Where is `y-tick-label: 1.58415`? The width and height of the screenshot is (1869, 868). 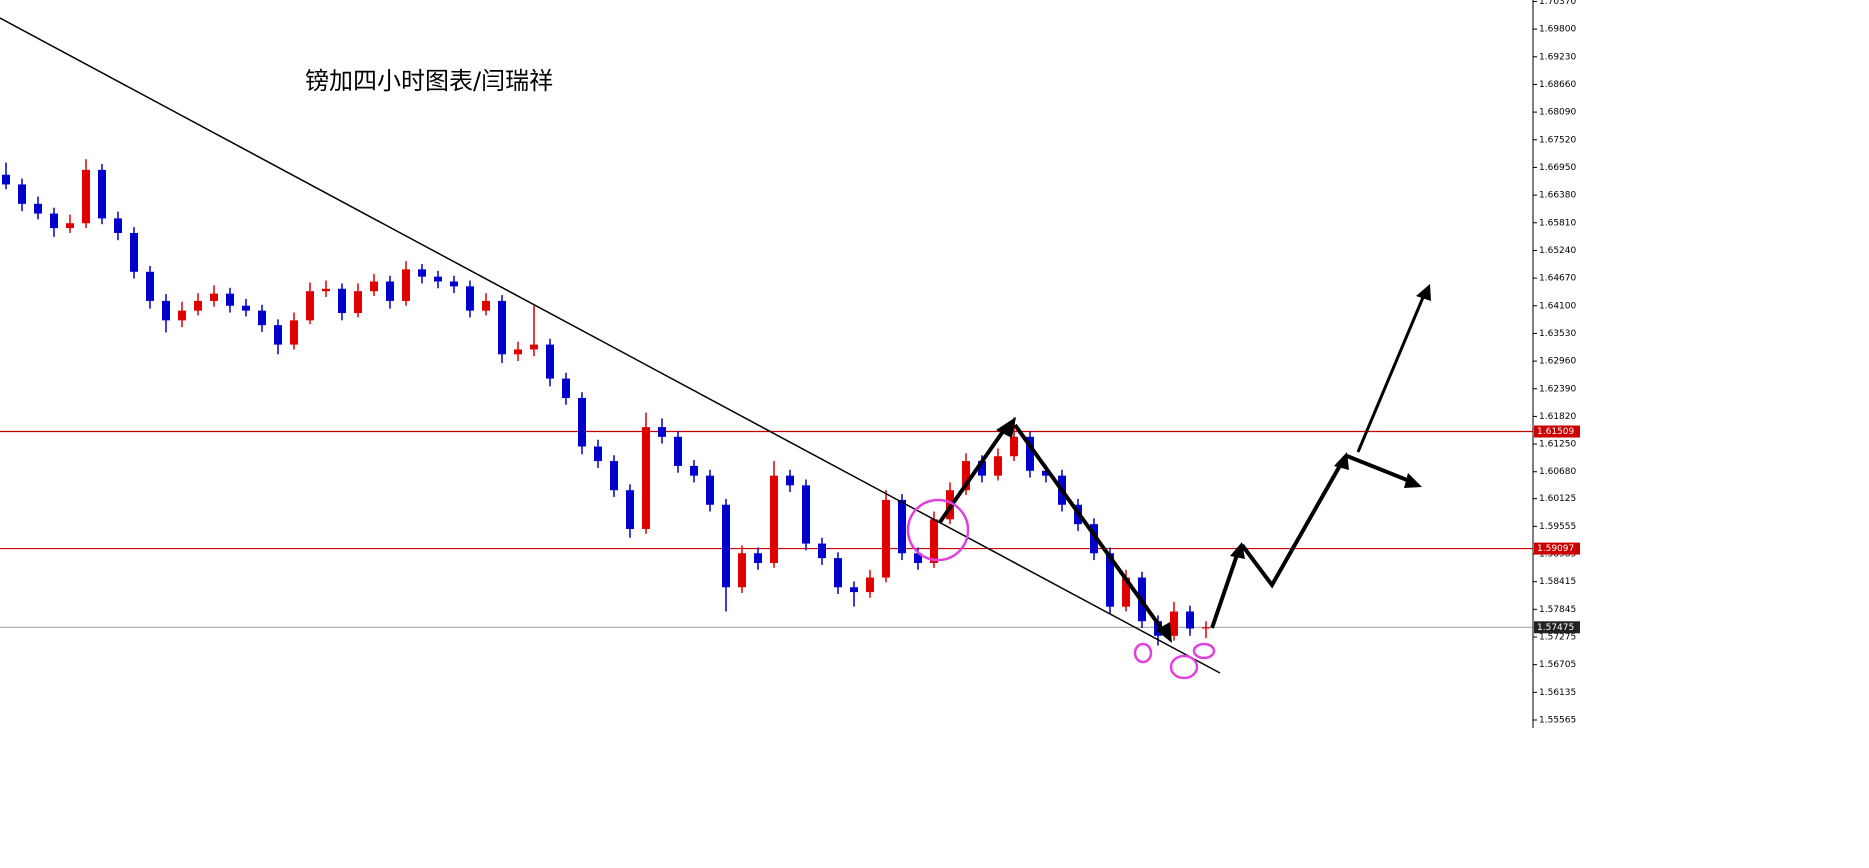
y-tick-label: 1.58415 is located at coordinates (1557, 582).